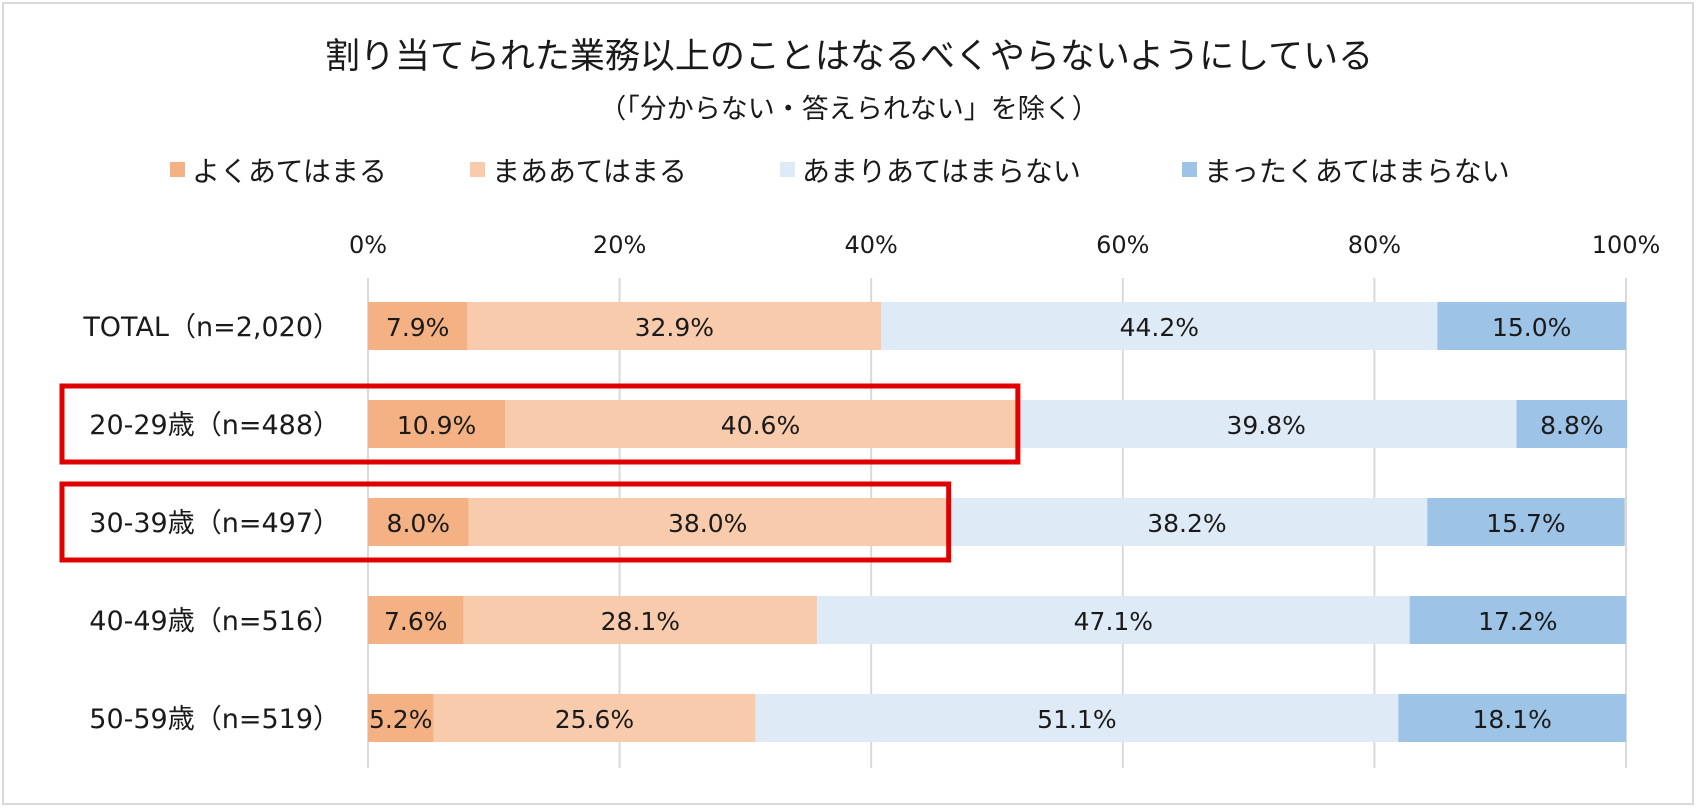 The image size is (1698, 809). I want to click on highlight-boxes, so click(540, 473).